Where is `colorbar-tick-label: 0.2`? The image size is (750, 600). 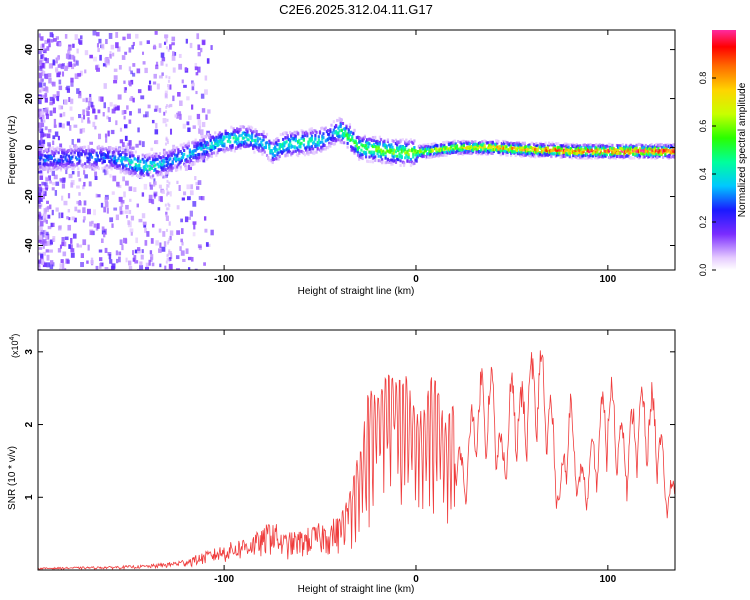 colorbar-tick-label: 0.2 is located at coordinates (703, 222).